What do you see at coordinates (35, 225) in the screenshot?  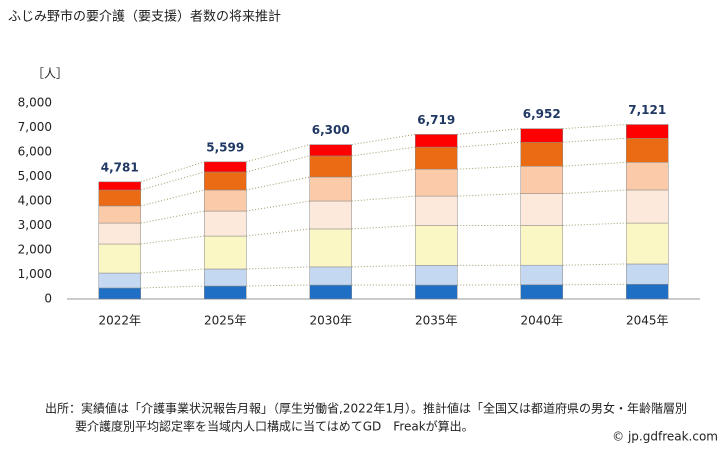 I see `y-tick-label: 3,000` at bounding box center [35, 225].